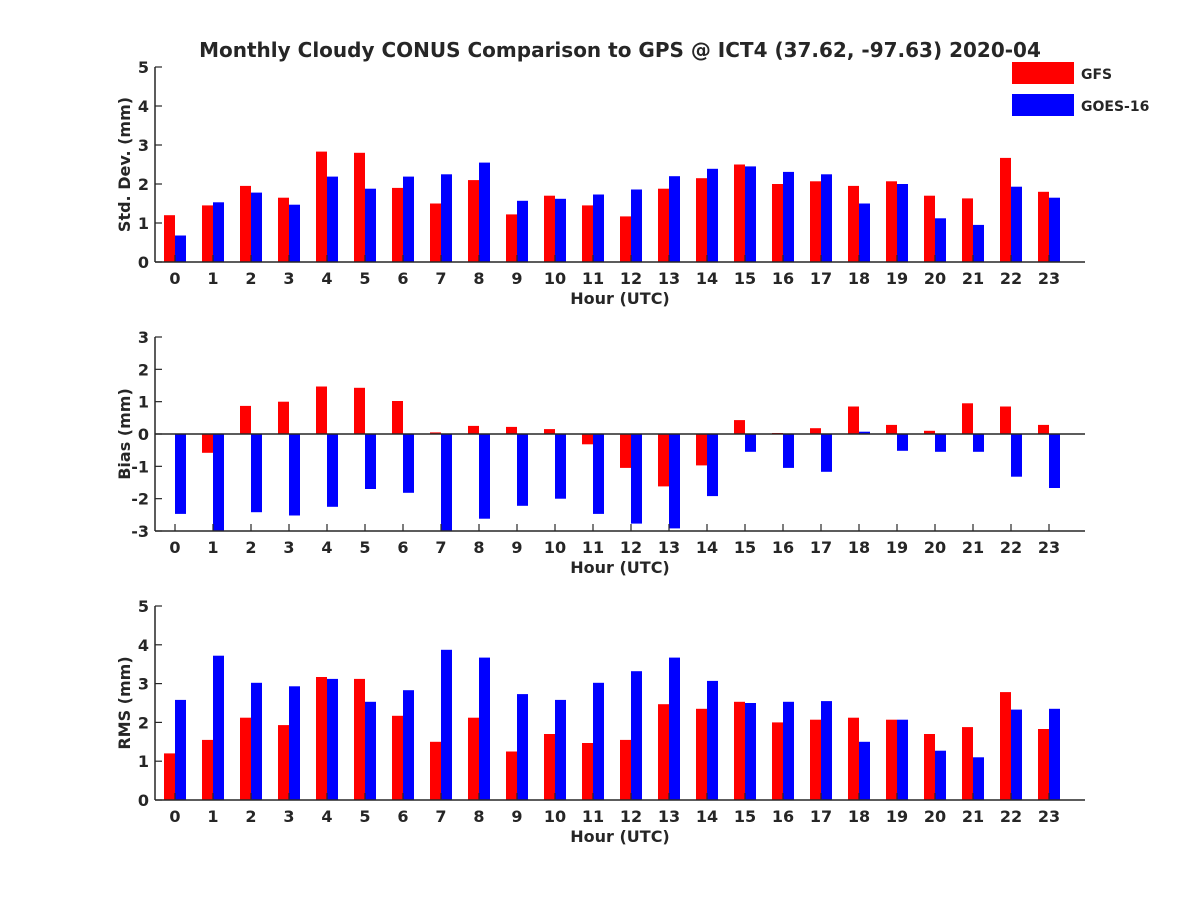  What do you see at coordinates (402, 816) in the screenshot?
I see `rms-xtick-label: 6` at bounding box center [402, 816].